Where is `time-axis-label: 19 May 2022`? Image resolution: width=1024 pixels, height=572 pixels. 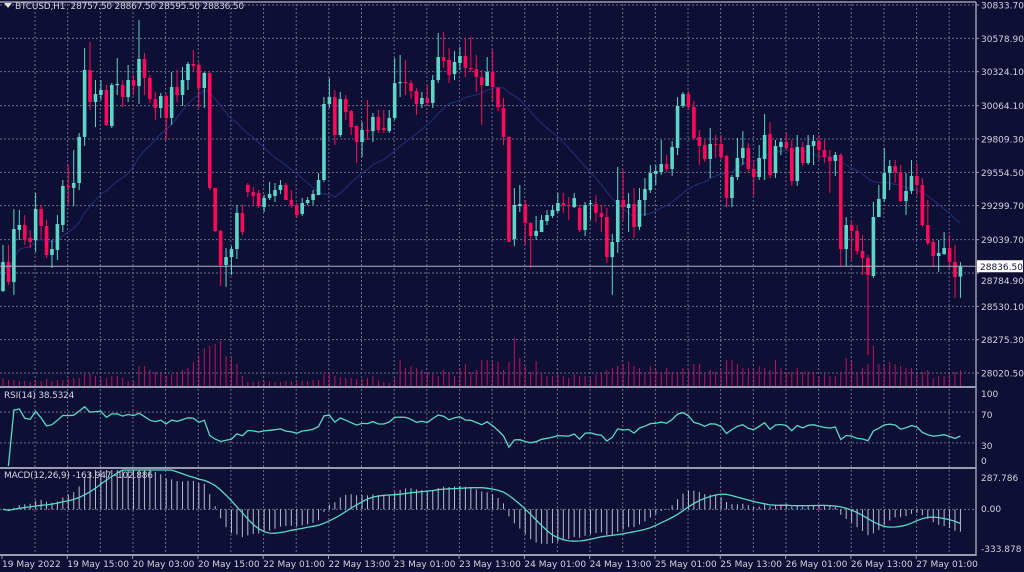
time-axis-label: 19 May 2022 is located at coordinates (31, 565).